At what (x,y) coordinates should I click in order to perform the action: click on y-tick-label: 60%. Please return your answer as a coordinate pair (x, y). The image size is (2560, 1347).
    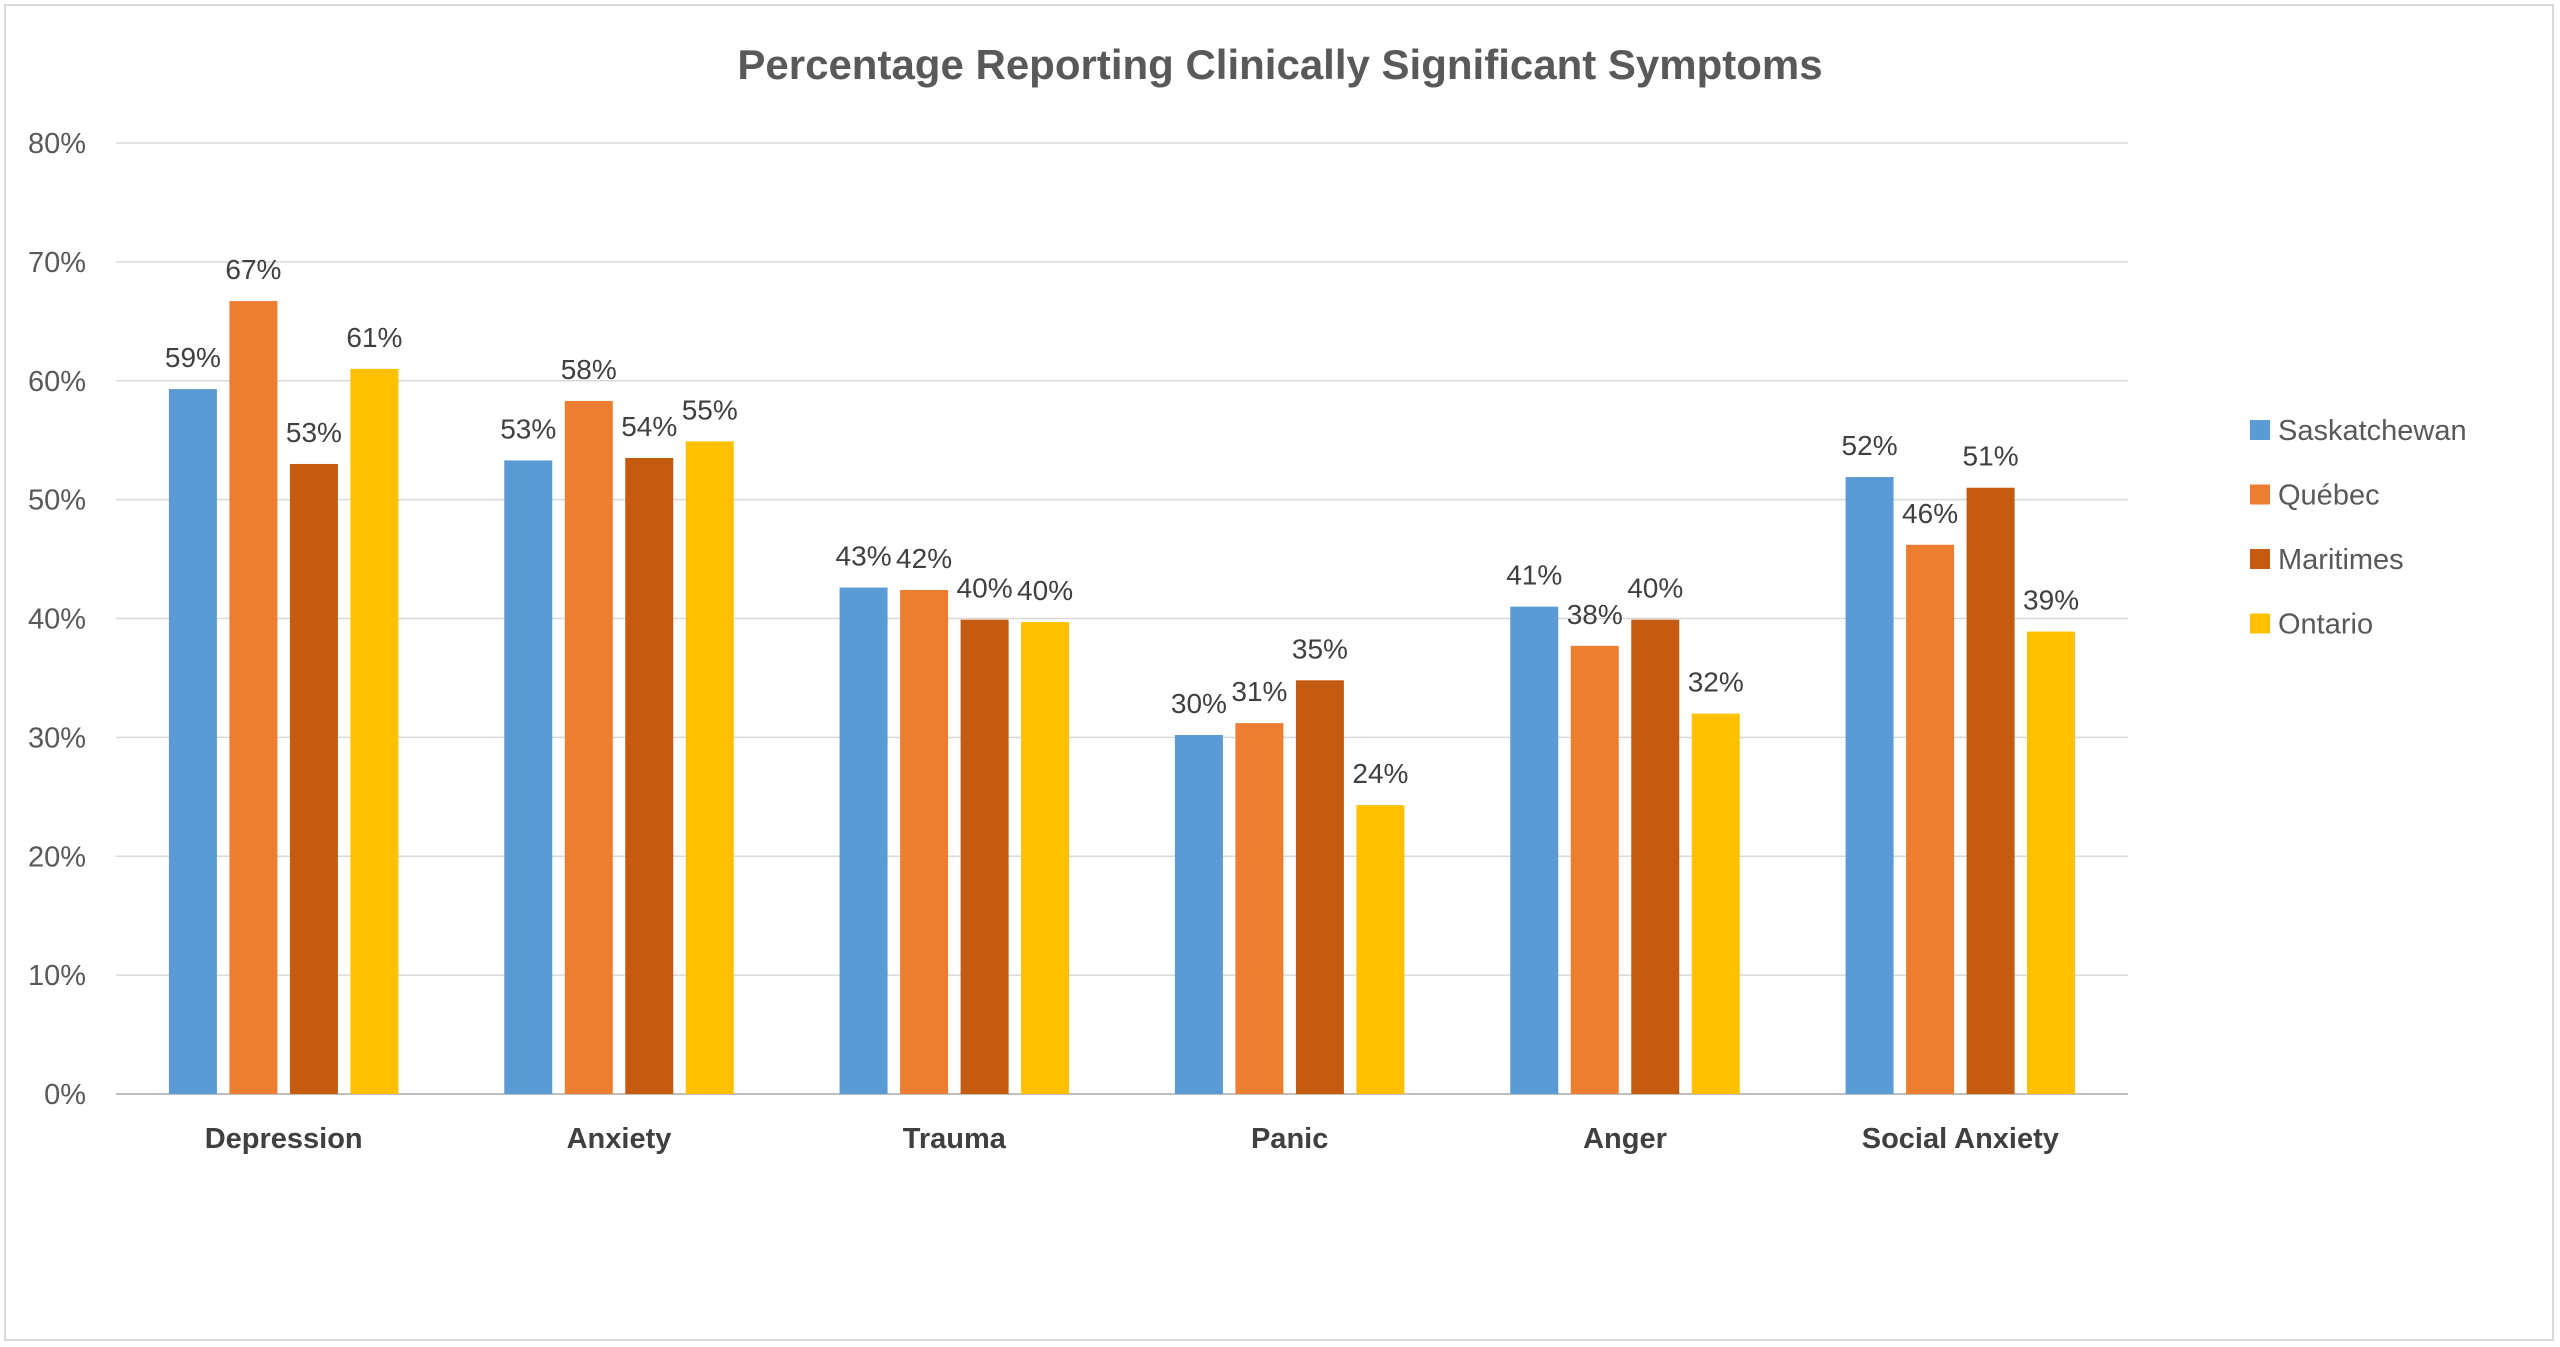
    Looking at the image, I should click on (57, 382).